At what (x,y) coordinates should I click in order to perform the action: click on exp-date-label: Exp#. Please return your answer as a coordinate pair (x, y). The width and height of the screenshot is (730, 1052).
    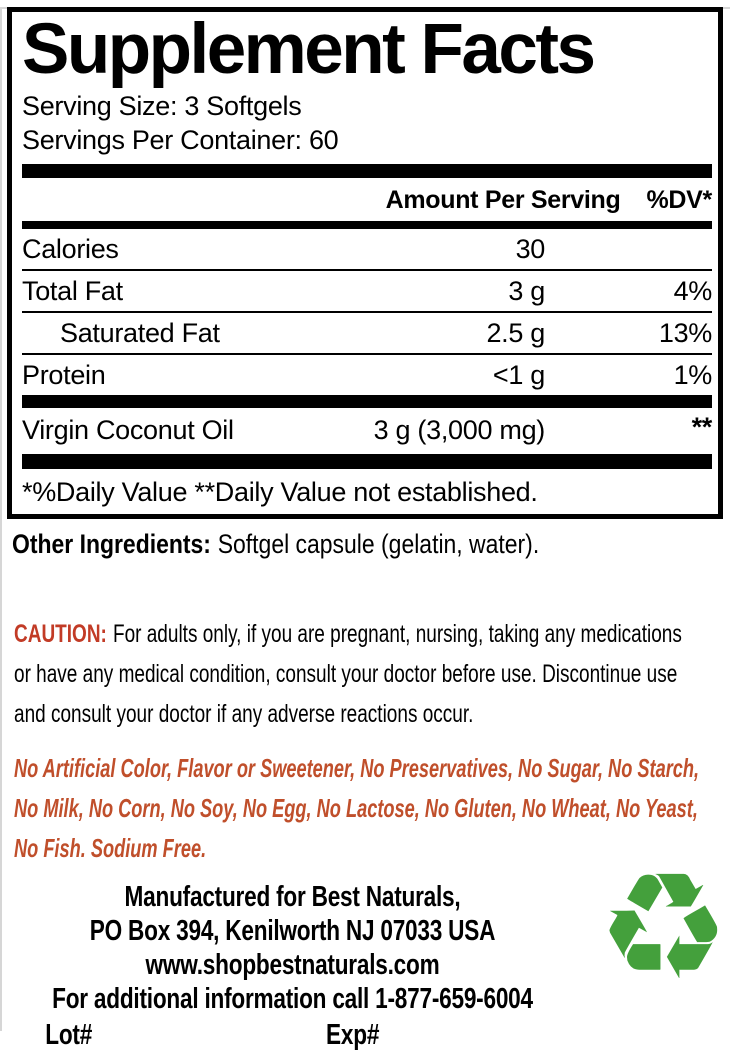
    Looking at the image, I should click on (353, 1035).